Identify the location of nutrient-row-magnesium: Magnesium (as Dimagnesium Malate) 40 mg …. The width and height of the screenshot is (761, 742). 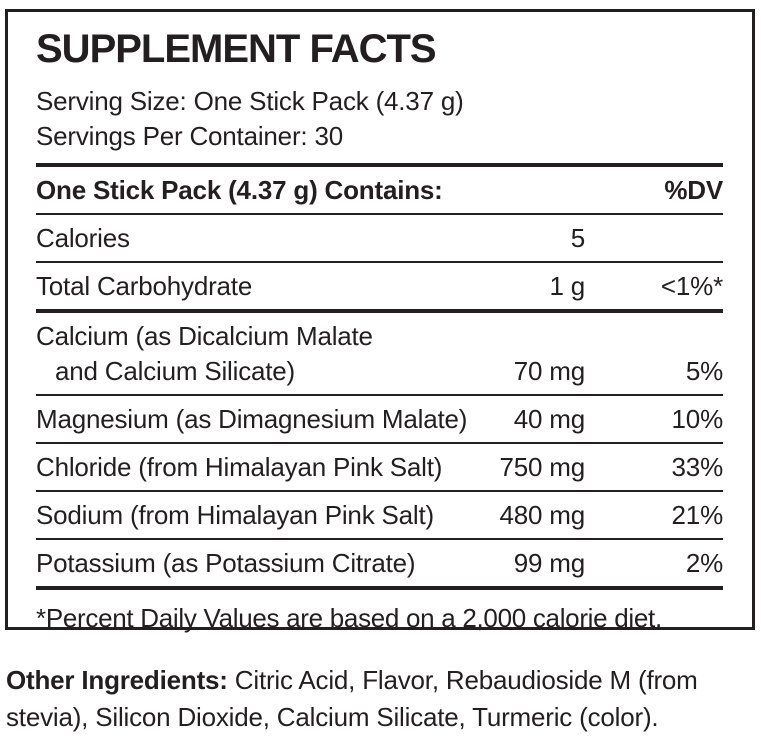
(380, 420).